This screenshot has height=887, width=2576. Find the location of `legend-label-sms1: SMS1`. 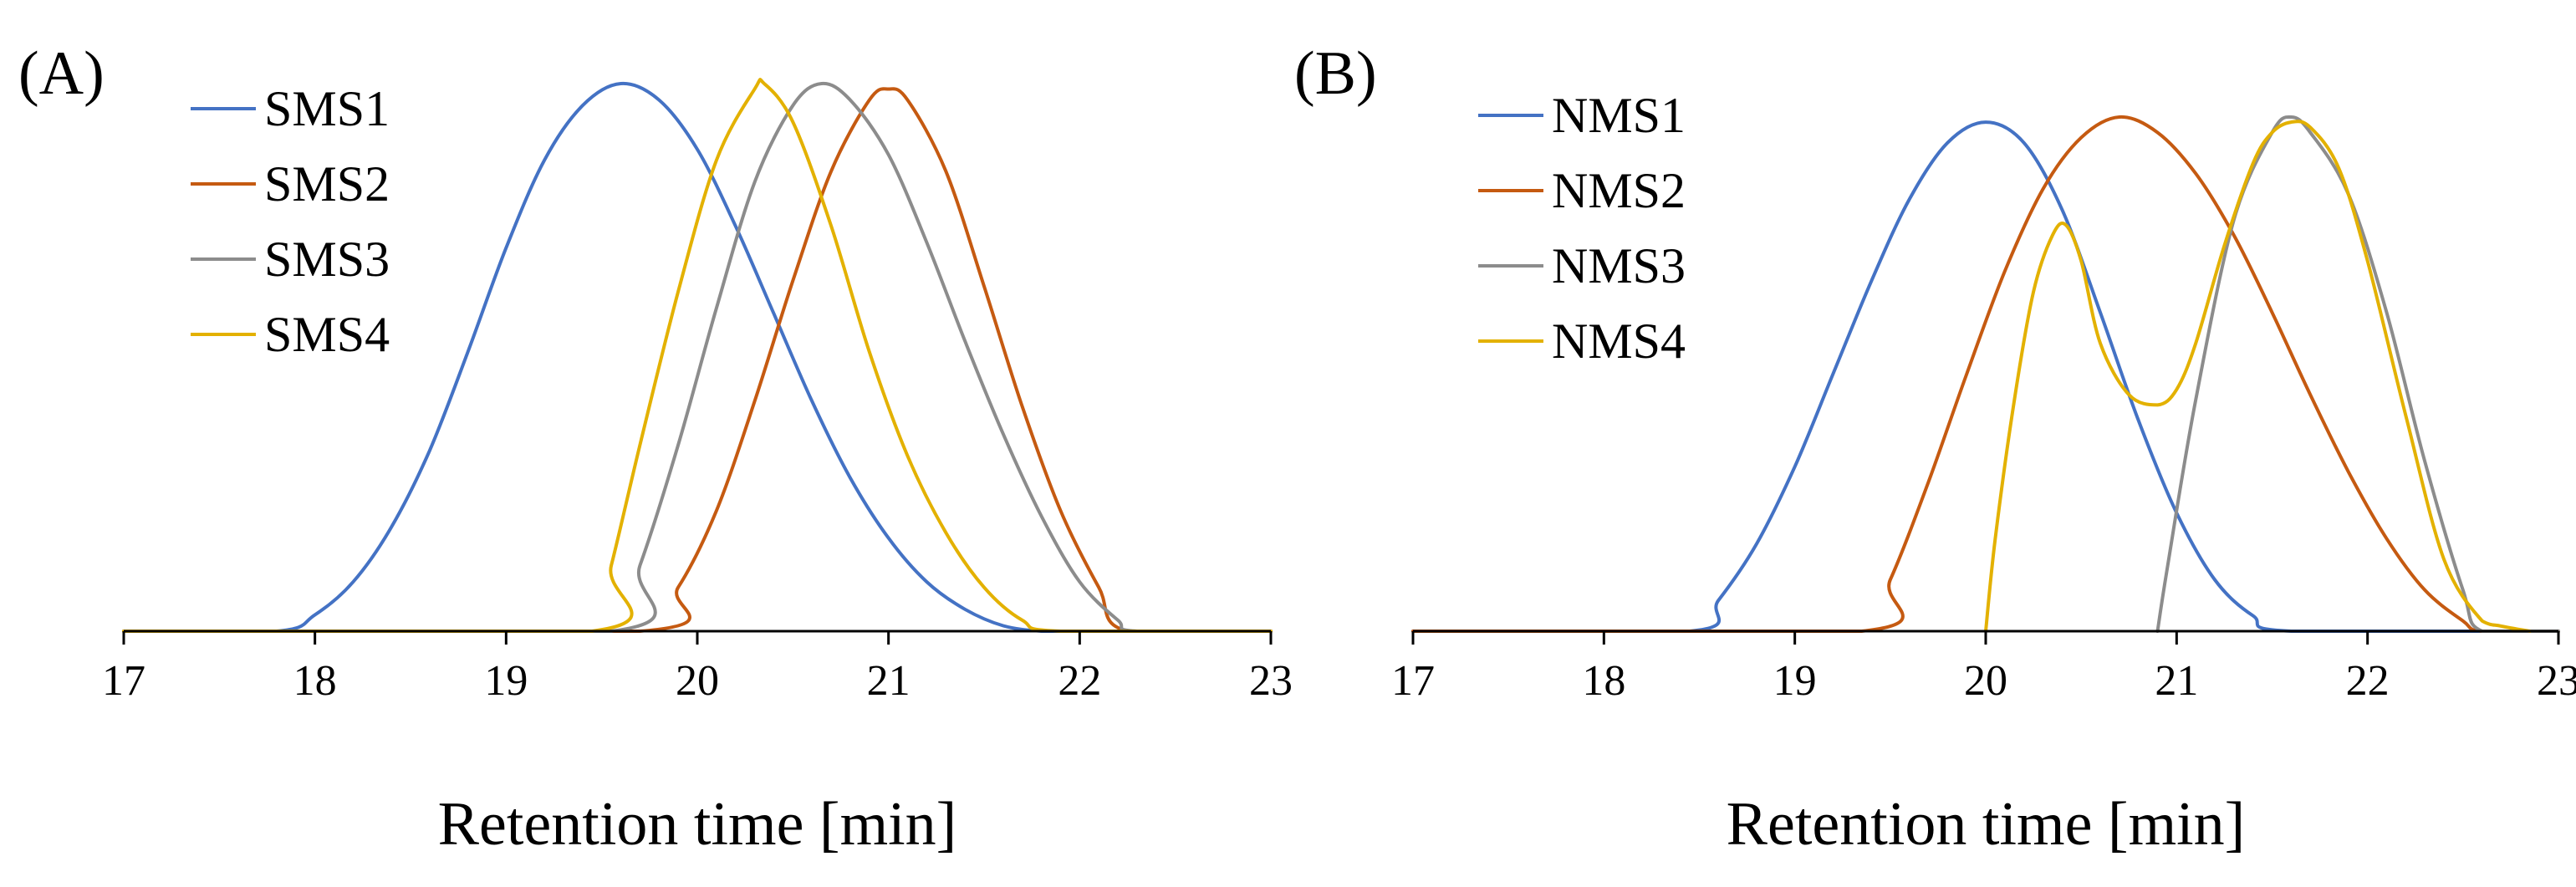

legend-label-sms1: SMS1 is located at coordinates (327, 109).